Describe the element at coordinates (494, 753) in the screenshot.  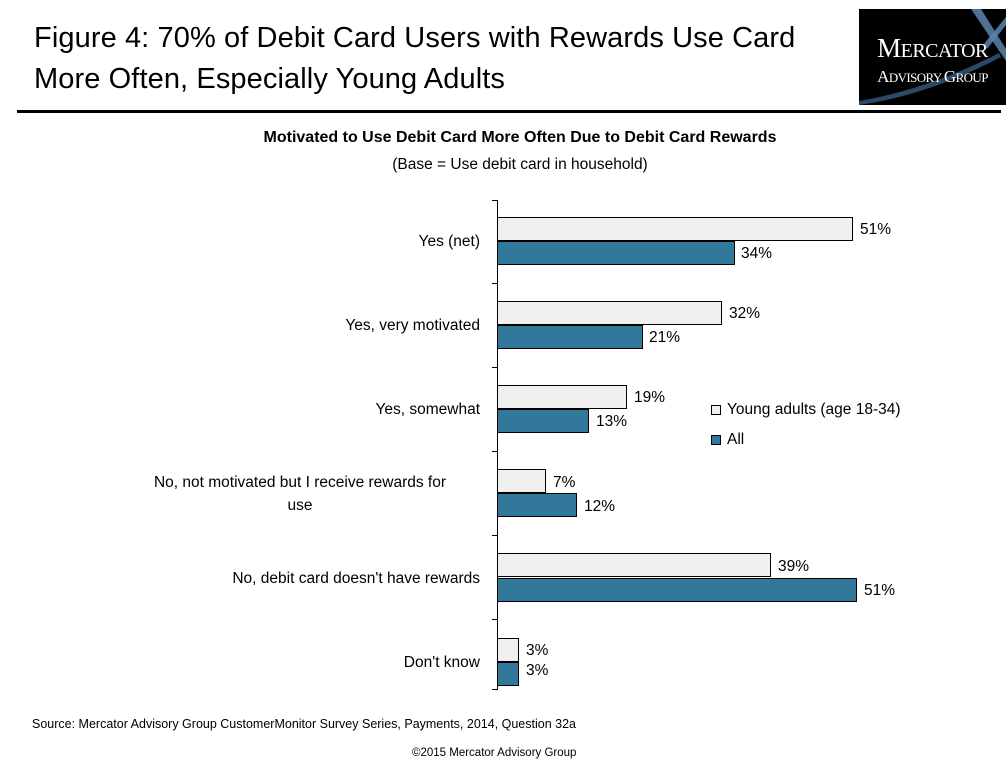
I see `copyright-note: ©2015 Mercator Advisory Group` at that location.